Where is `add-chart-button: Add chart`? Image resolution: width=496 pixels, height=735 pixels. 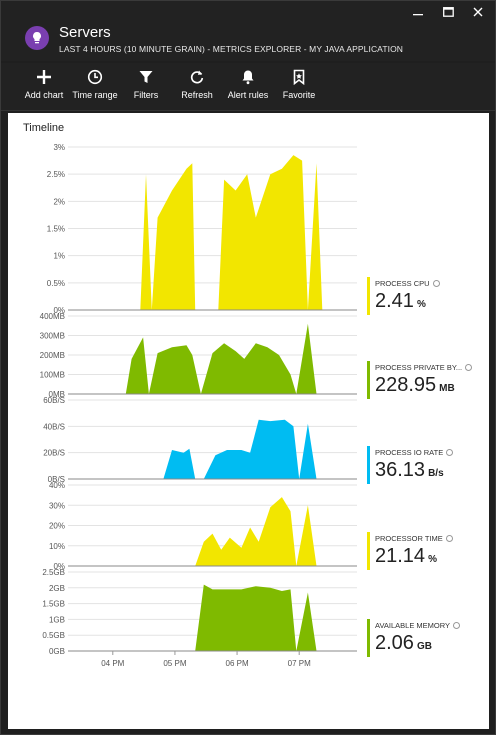 add-chart-button: Add chart is located at coordinates (44, 84).